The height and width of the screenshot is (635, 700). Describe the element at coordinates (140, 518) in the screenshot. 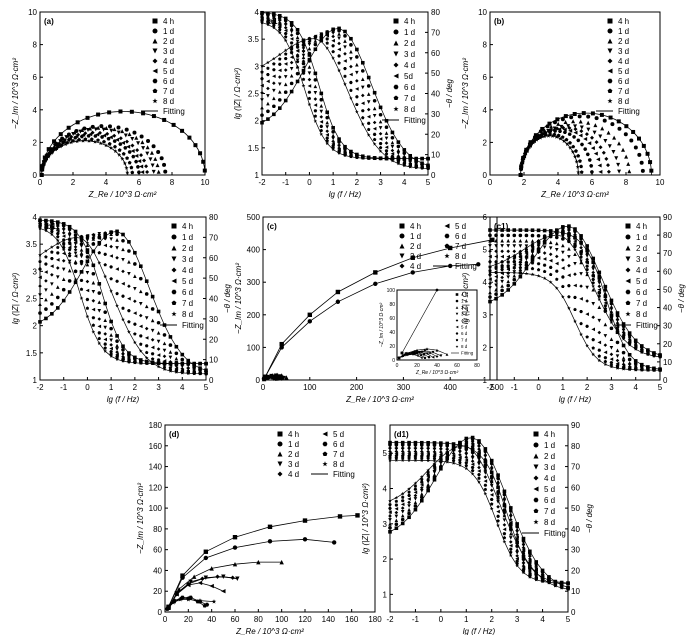

I see `y-axis-label: −Z_Im / 10^3 Ω·cm²` at that location.